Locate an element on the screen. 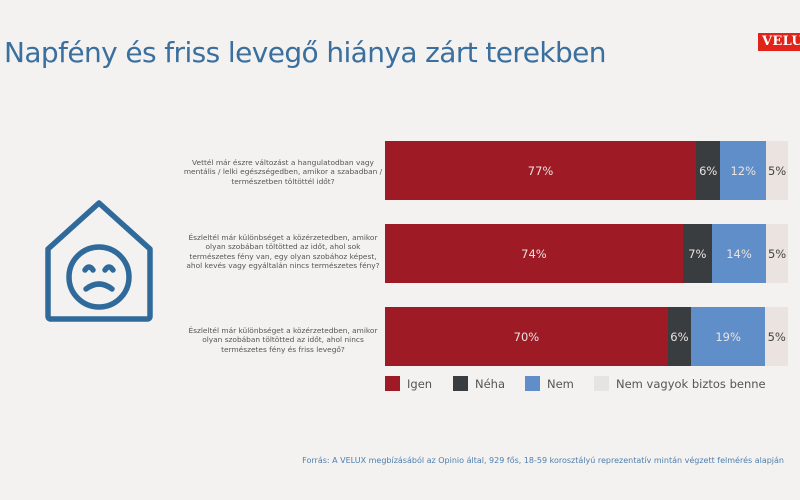  segment-nem: 14% is located at coordinates (739, 253).